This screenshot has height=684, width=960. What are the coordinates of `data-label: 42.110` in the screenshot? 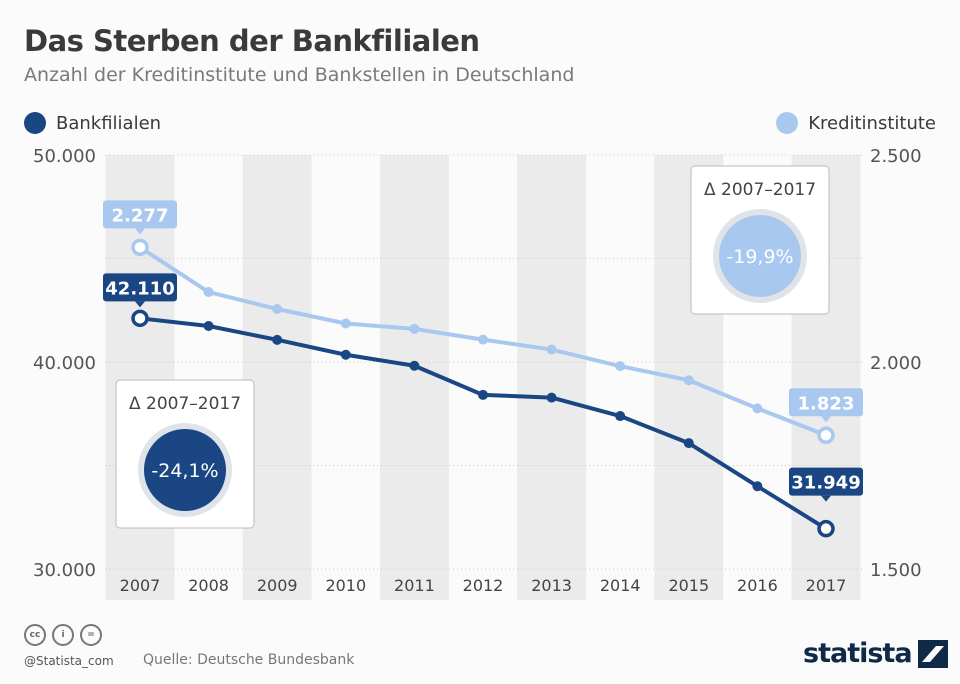 It's located at (139, 288).